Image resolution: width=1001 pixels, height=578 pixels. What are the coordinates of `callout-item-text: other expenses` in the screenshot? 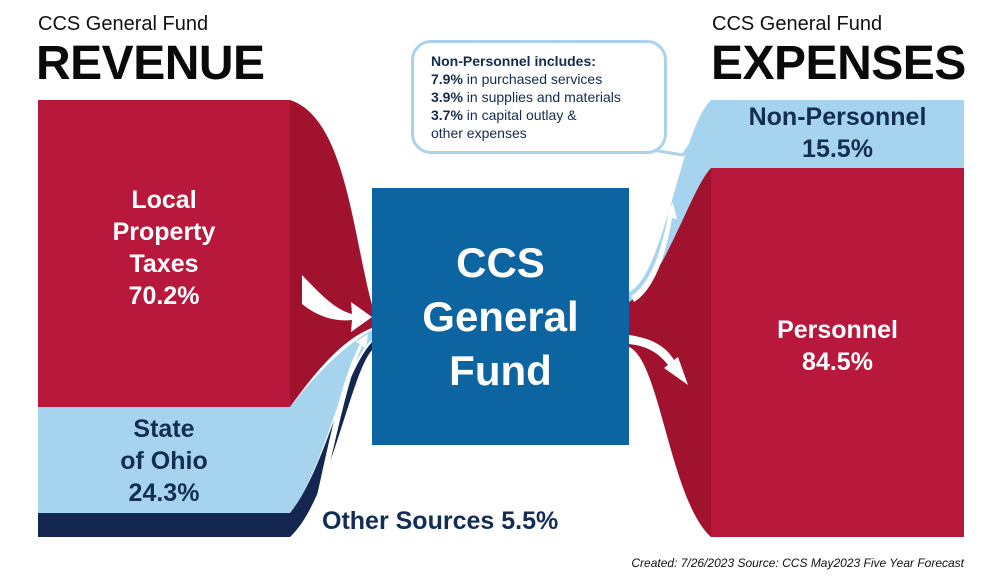 It's located at (479, 133).